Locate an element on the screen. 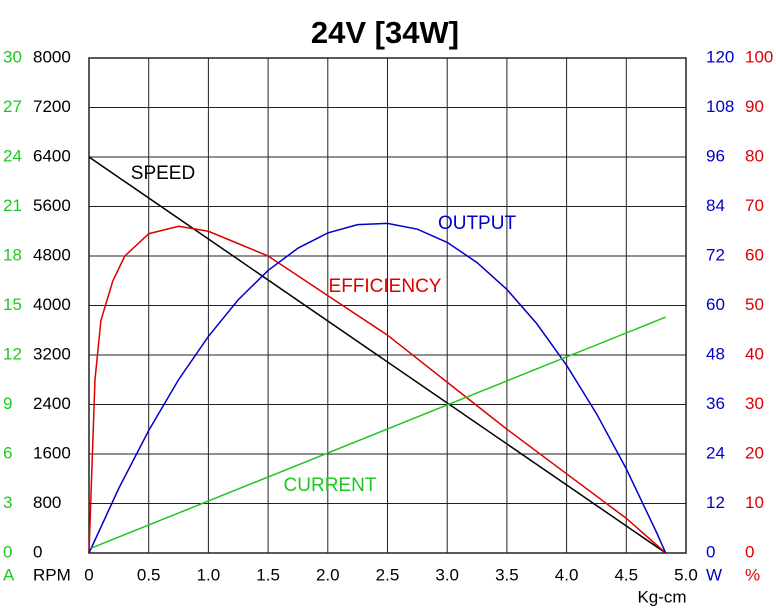 The width and height of the screenshot is (776, 611). x-tick-label: 2.5 is located at coordinates (388, 574).